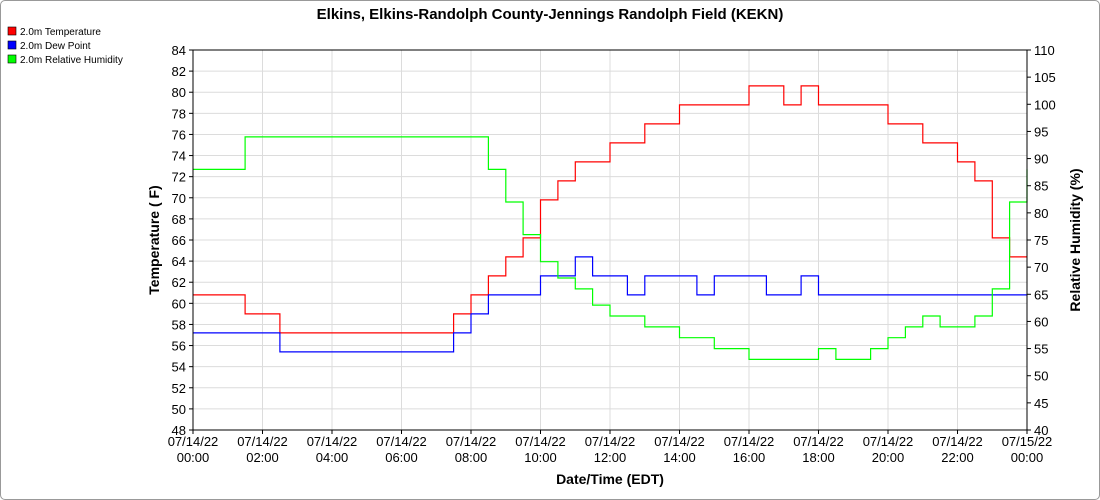  What do you see at coordinates (71, 60) in the screenshot?
I see `legend-label: 2.0m Relative Humidity` at bounding box center [71, 60].